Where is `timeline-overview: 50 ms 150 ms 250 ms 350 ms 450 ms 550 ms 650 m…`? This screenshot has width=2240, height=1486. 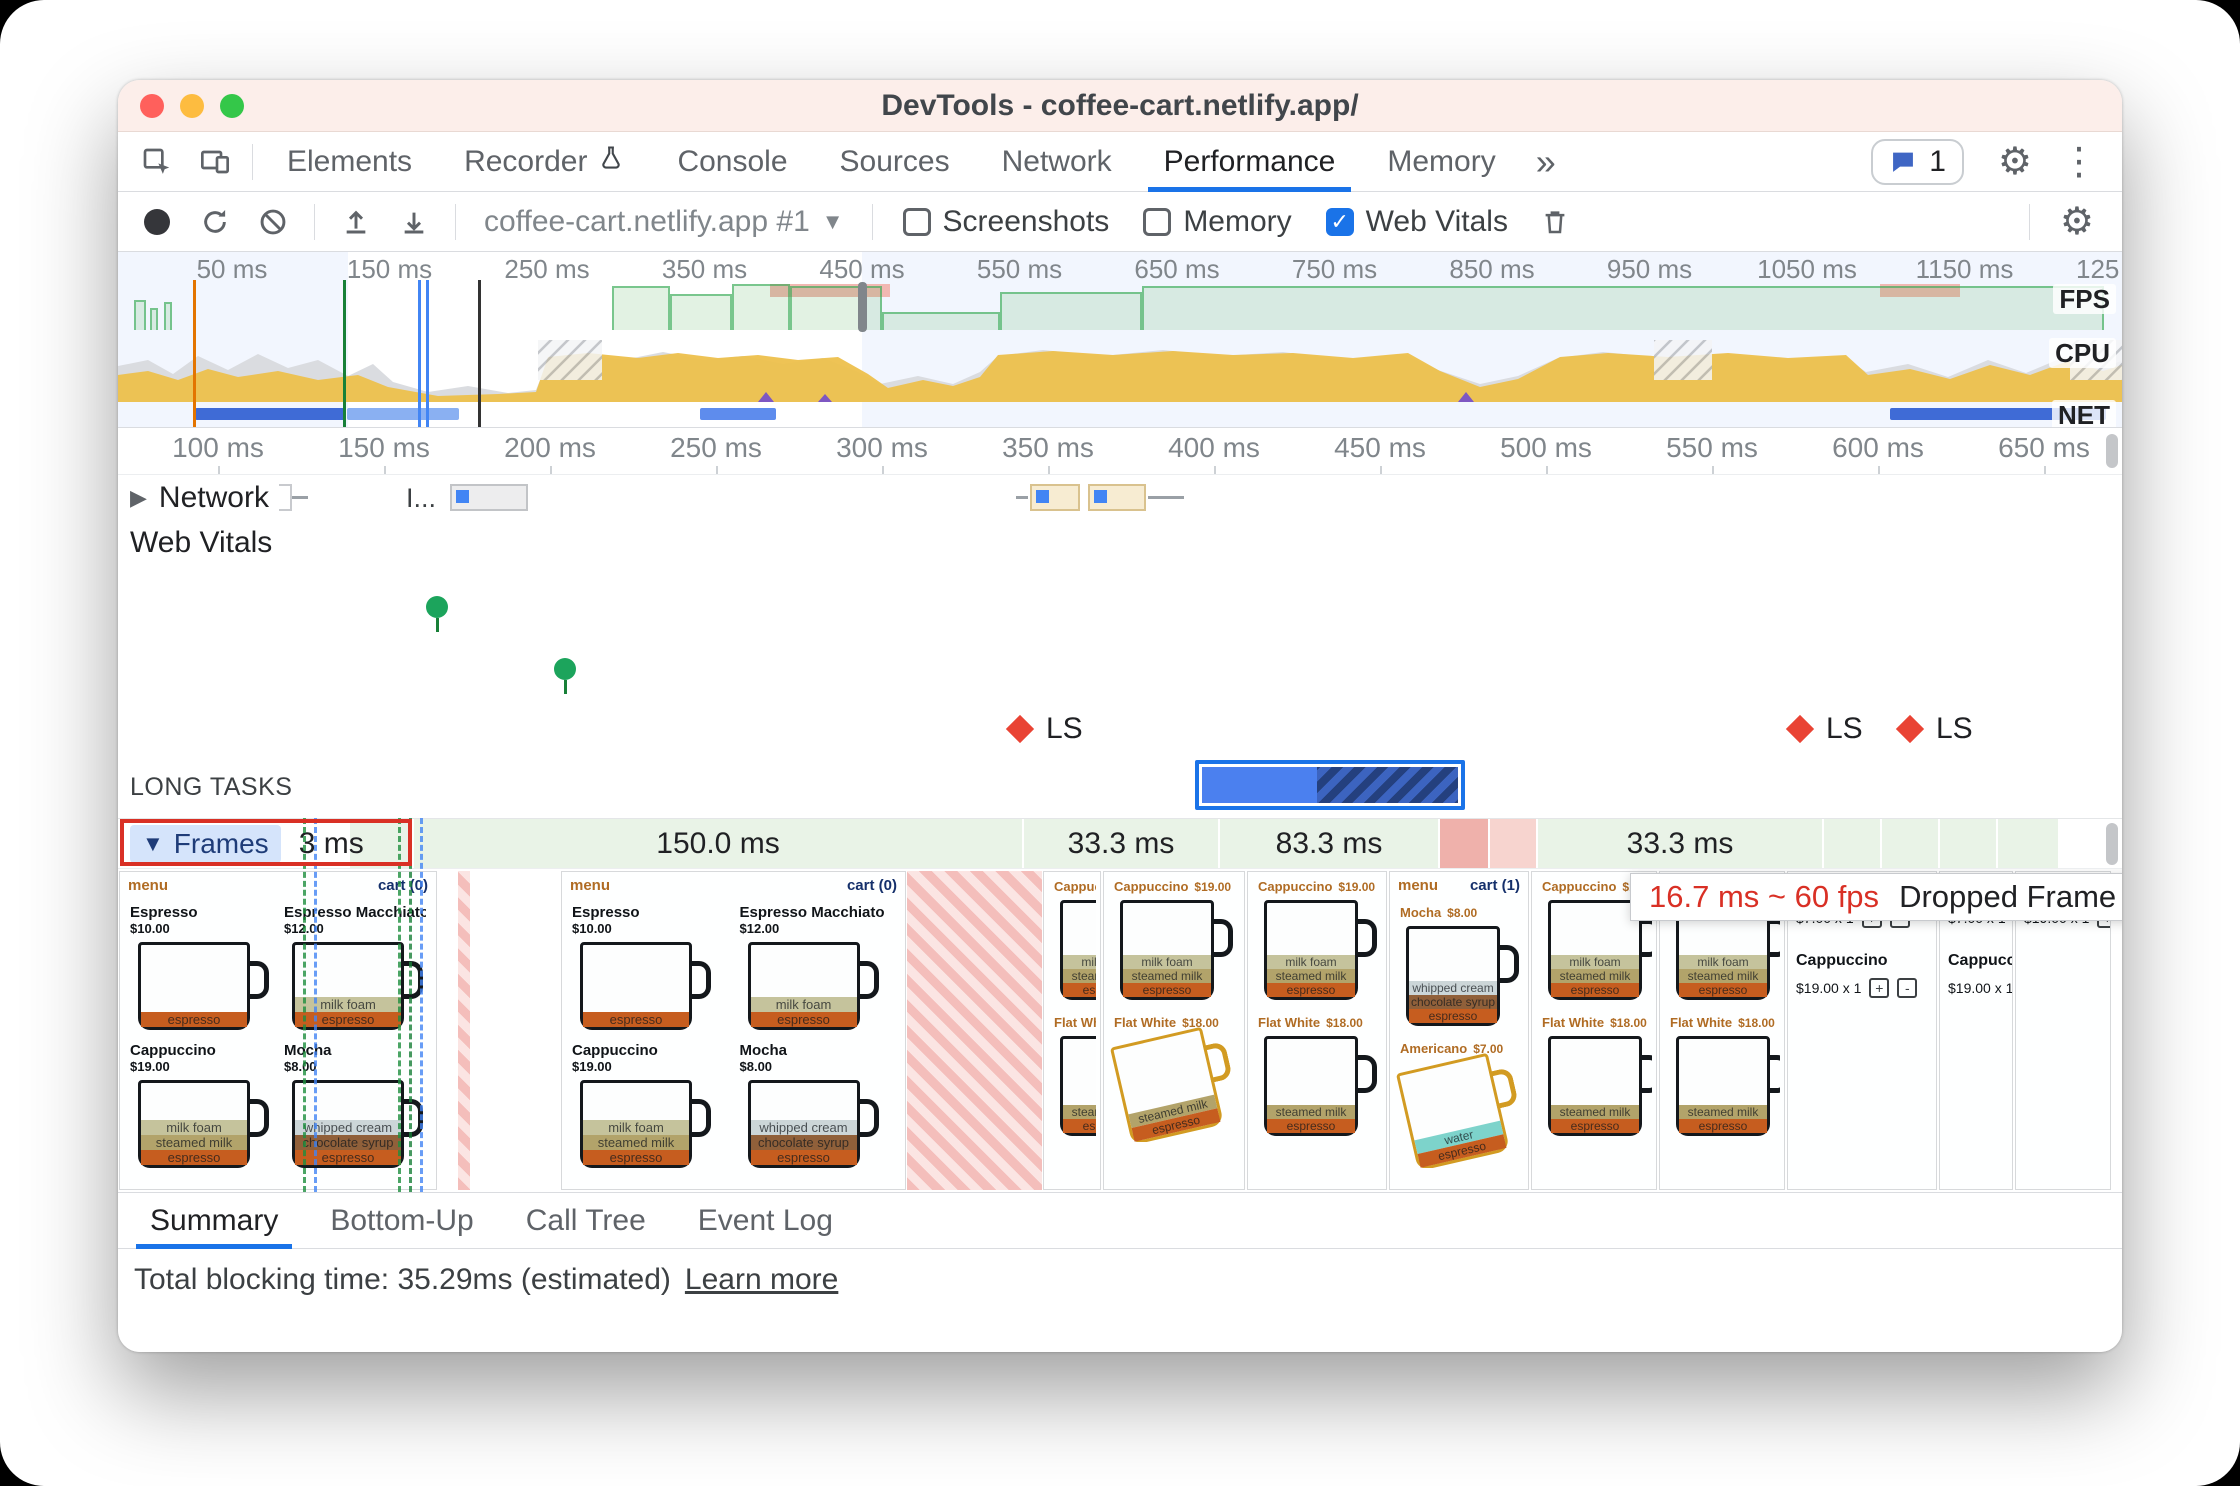
timeline-overview: 50 ms 150 ms 250 ms 350 ms 450 ms 550 ms 650 m… is located at coordinates (1120, 340).